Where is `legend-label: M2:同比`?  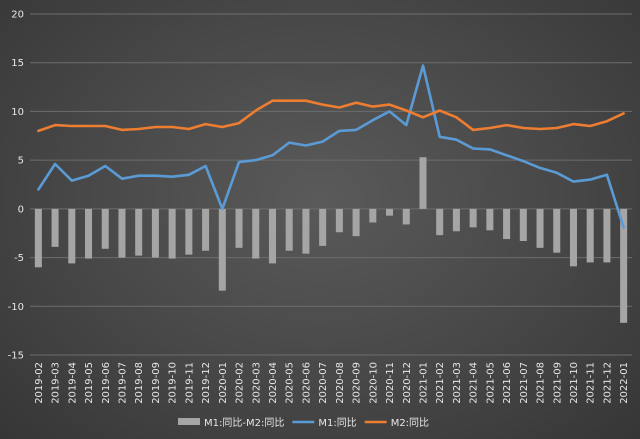 legend-label: M2:同比 is located at coordinates (410, 423).